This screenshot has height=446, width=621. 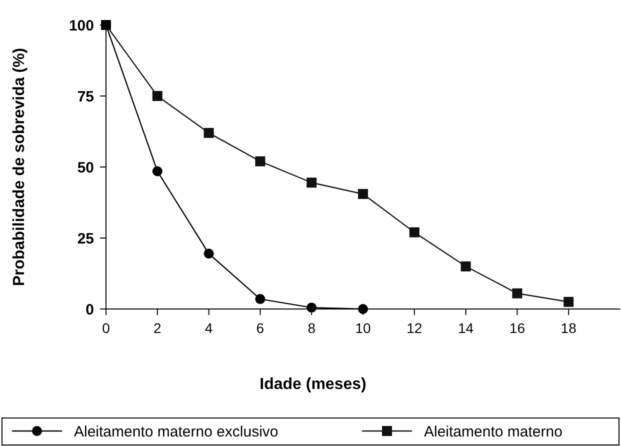 What do you see at coordinates (493, 431) in the screenshot?
I see `legend-label: Aleitamento materno` at bounding box center [493, 431].